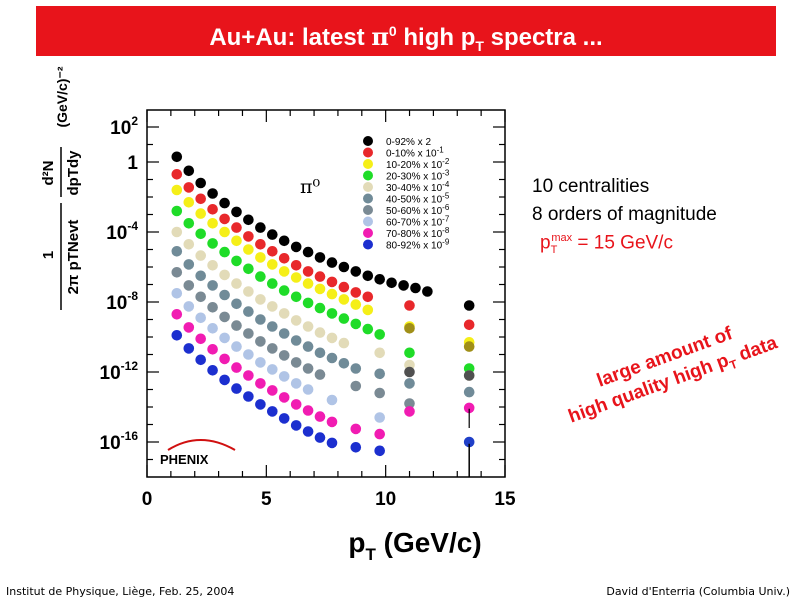 The height and width of the screenshot is (600, 800). Describe the element at coordinates (562, 238) in the screenshot. I see `note-ptmax-sup: max` at that location.